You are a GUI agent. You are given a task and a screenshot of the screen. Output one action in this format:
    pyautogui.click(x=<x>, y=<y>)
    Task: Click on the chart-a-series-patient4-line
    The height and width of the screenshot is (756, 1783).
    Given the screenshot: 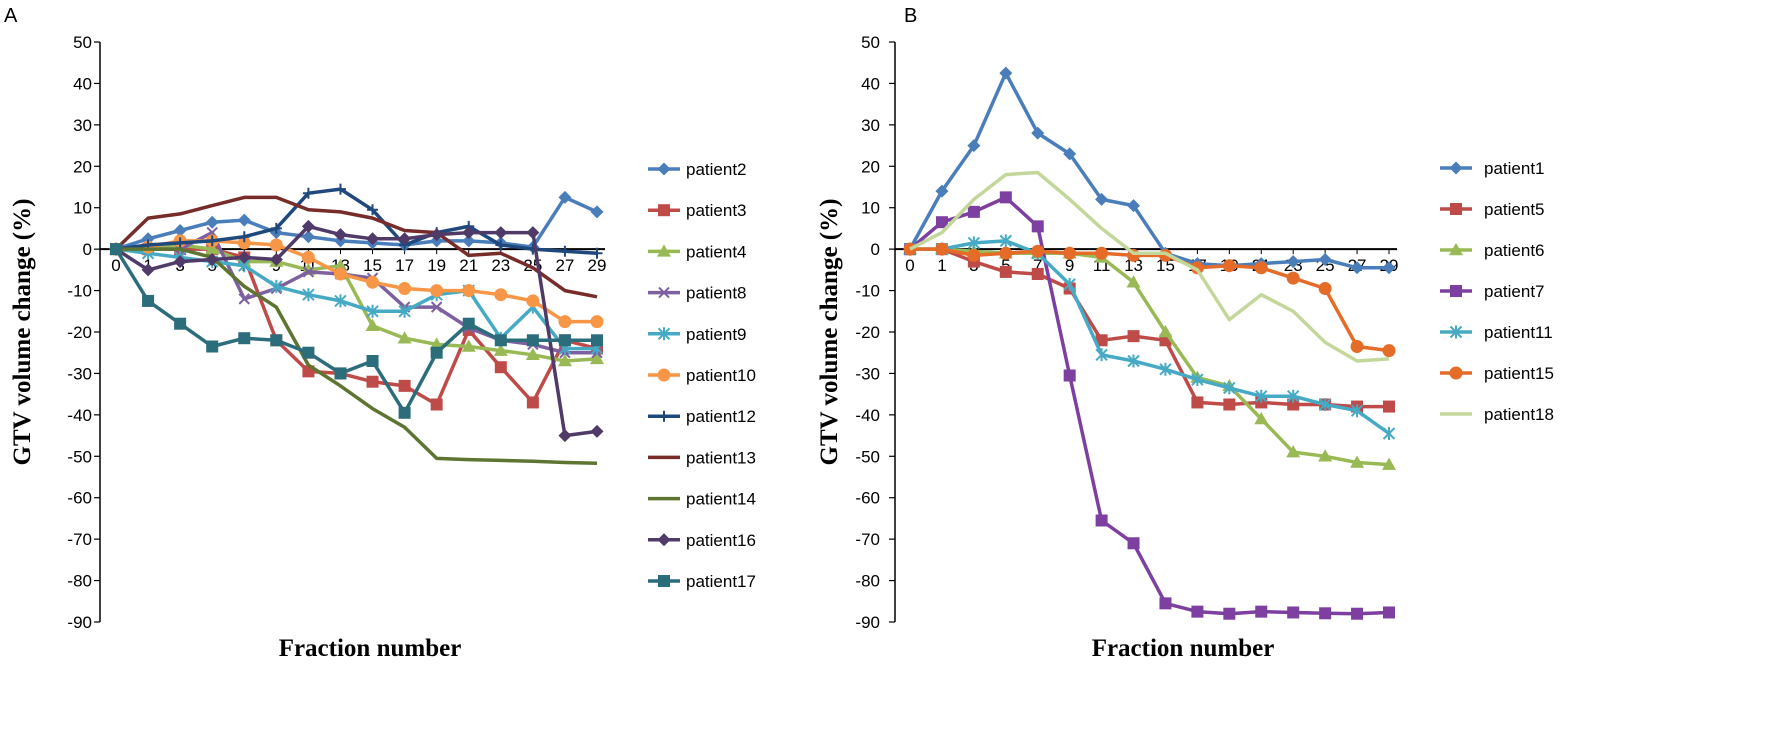 What is the action you would take?
    pyautogui.click(x=357, y=303)
    